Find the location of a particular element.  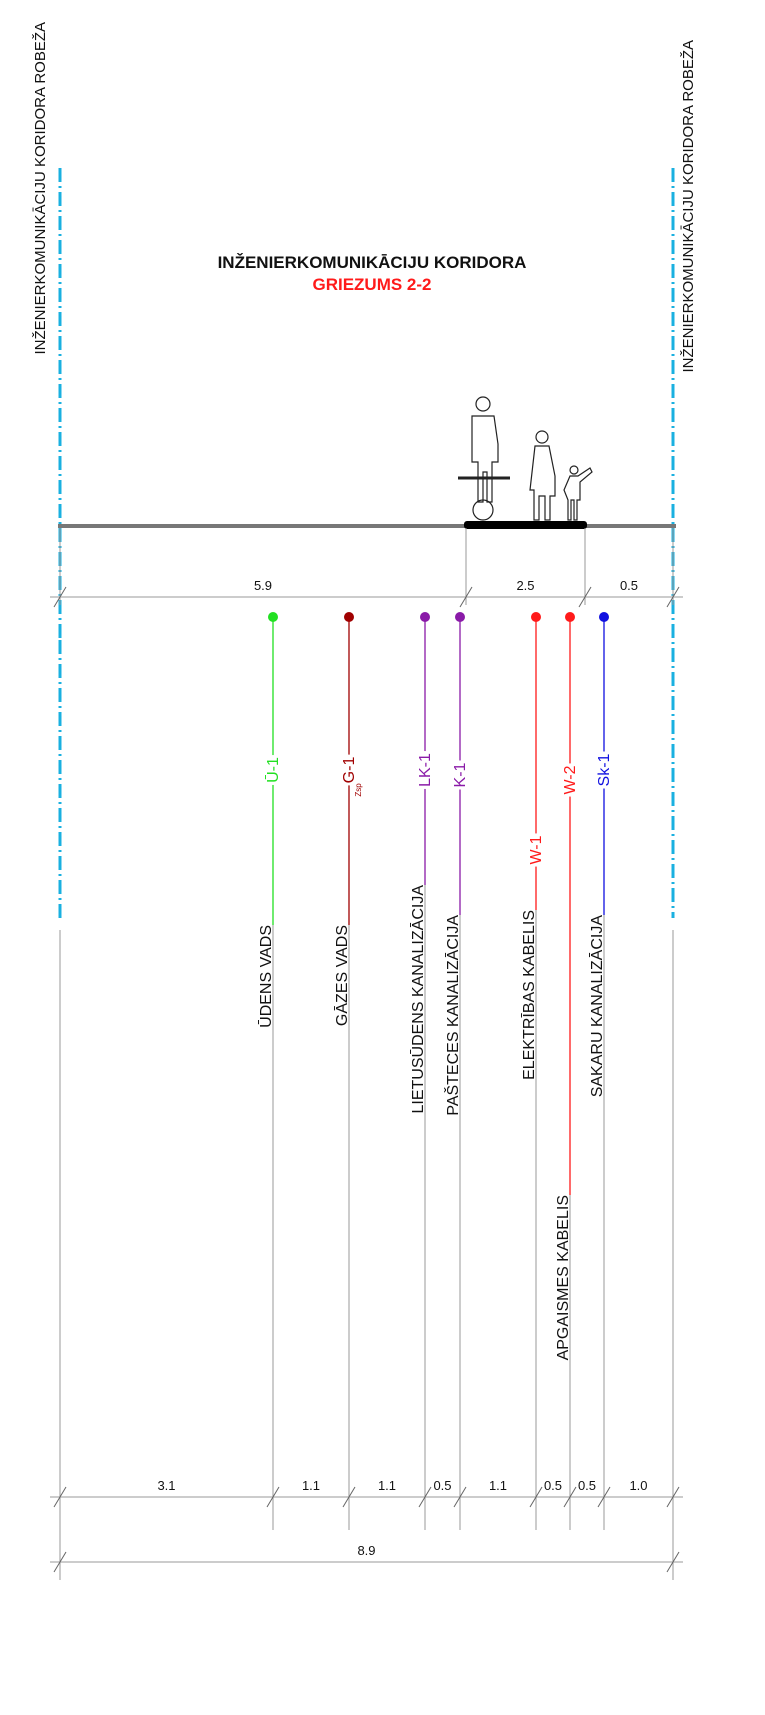

utility-code: Sk-1 is located at coordinates (604, 769).